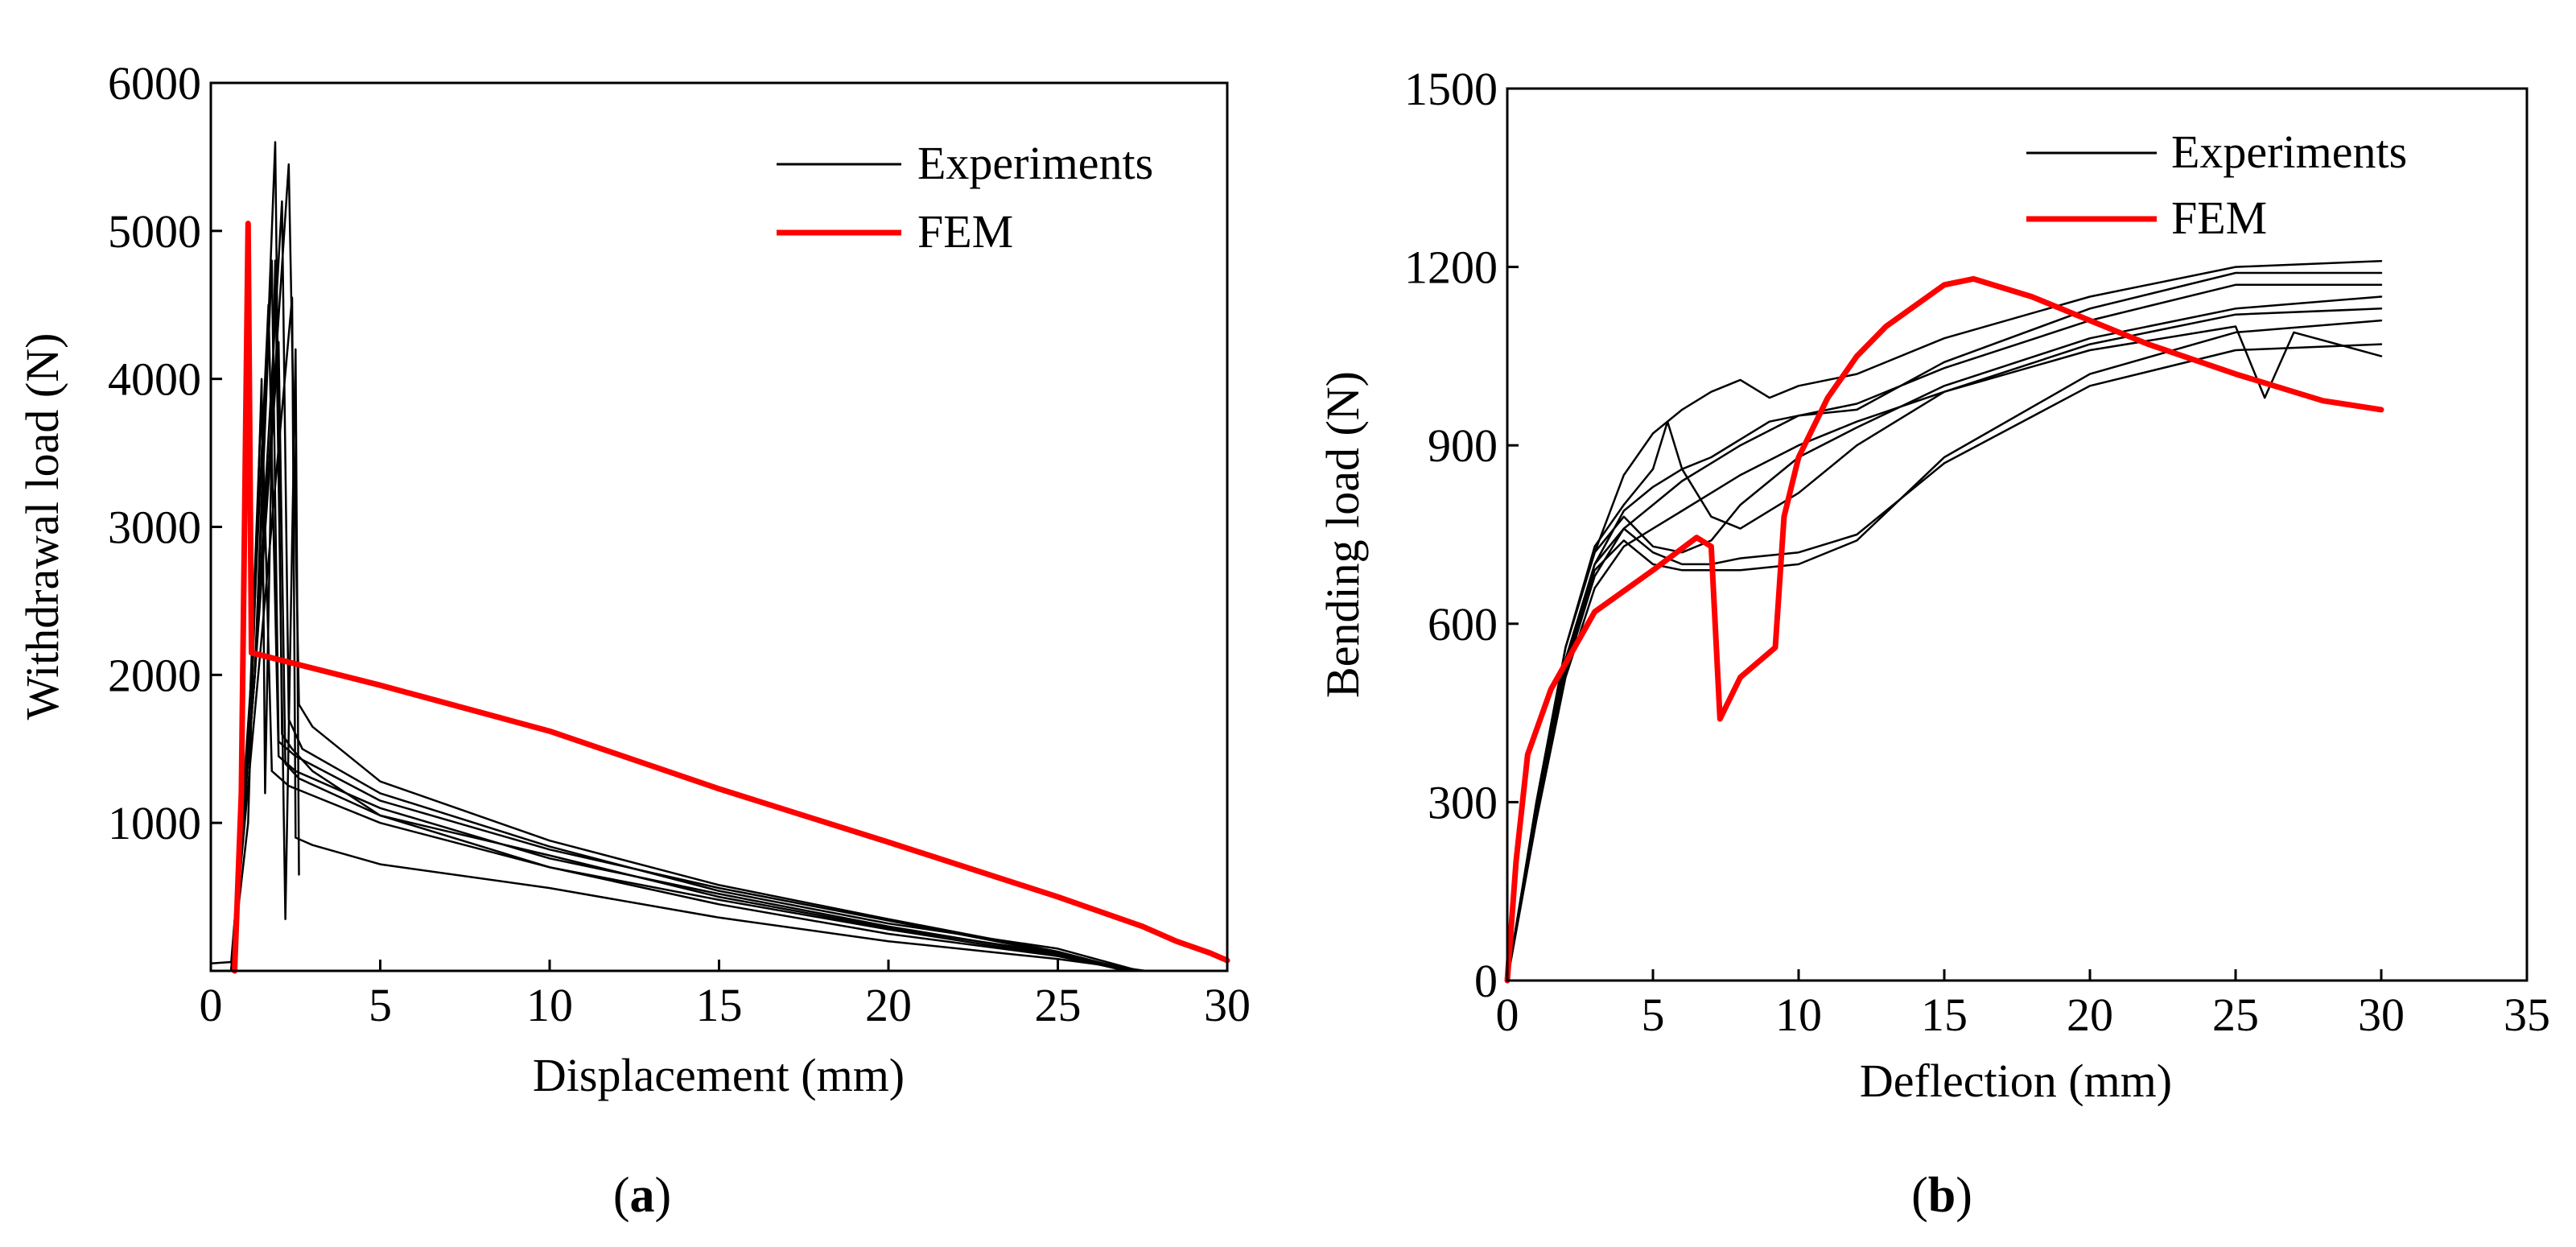 This screenshot has width=2576, height=1247. Describe the element at coordinates (2216, 185) in the screenshot. I see `panel-b-legend: Experiments FEM` at that location.